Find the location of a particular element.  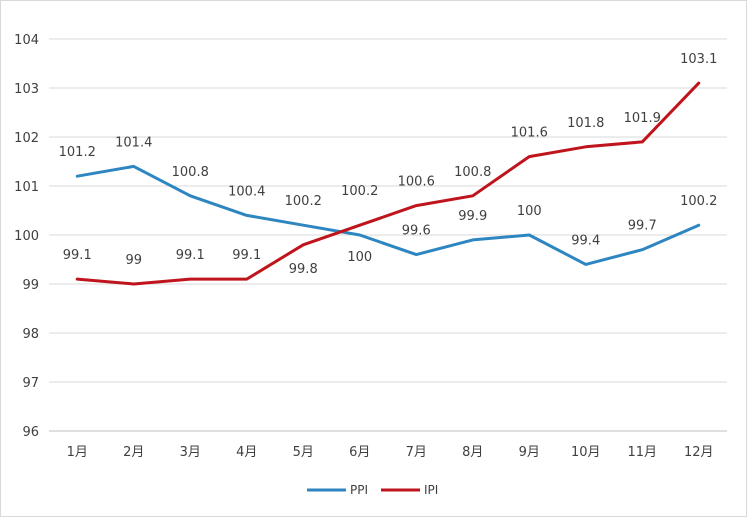

x-tick-label: 8月 is located at coordinates (472, 452).